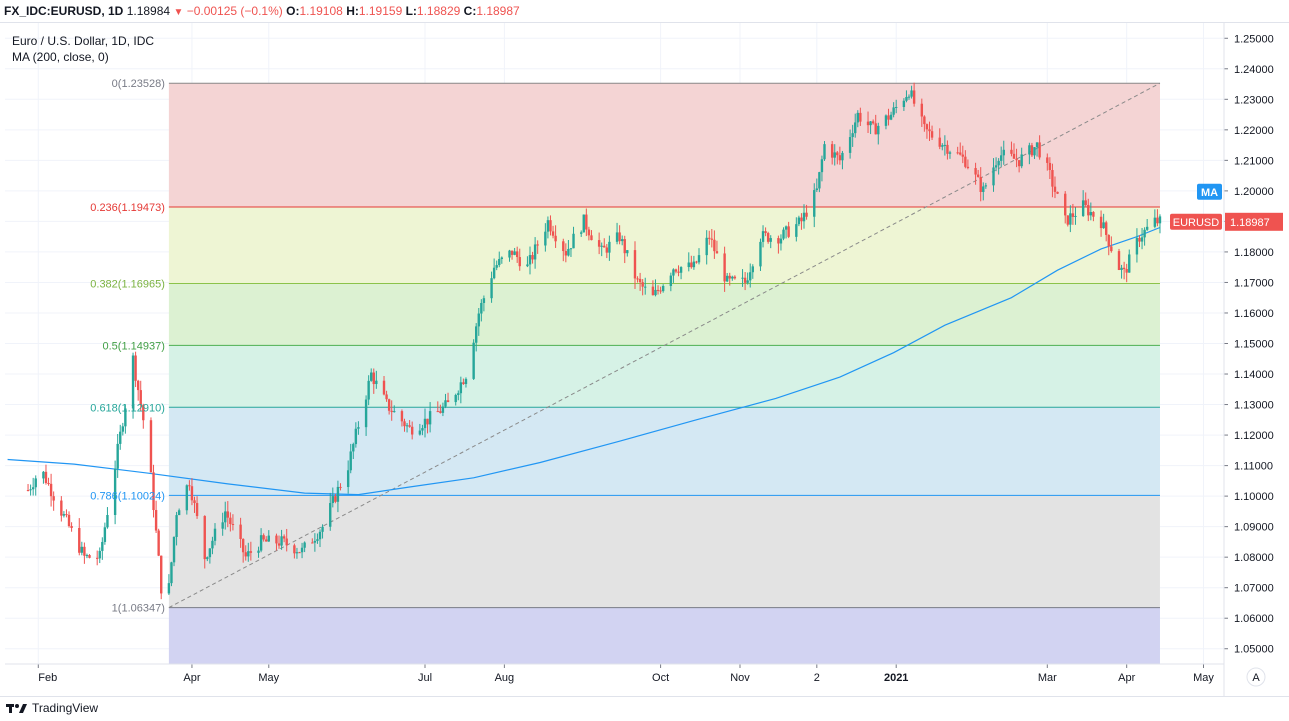 The width and height of the screenshot is (1289, 721). I want to click on fib-level-label: 0.382(1.16965), so click(127, 285).